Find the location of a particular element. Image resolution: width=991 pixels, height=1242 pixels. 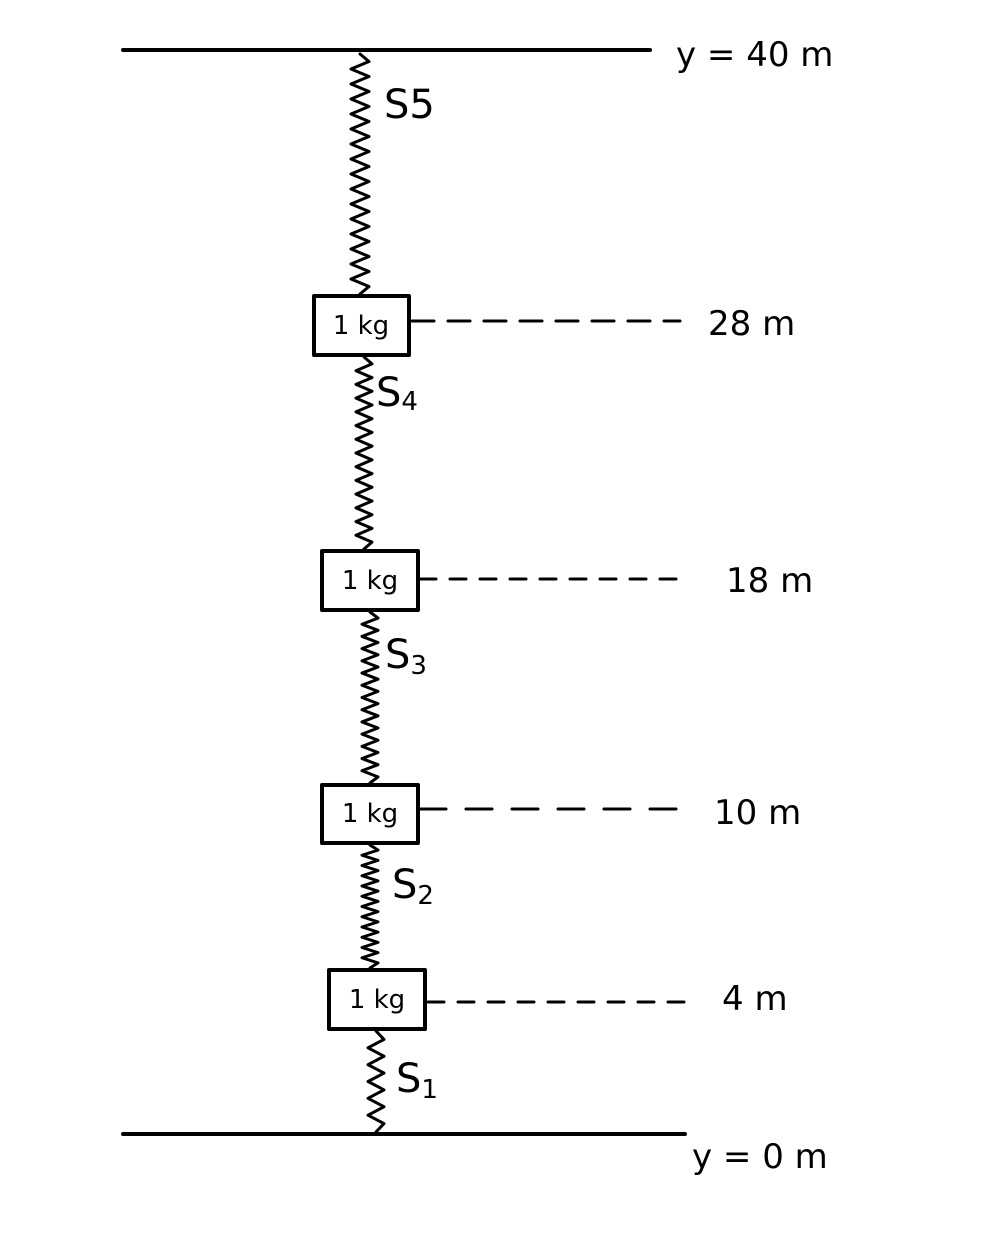

spring-label-s3: S3 is located at coordinates (406, 656).